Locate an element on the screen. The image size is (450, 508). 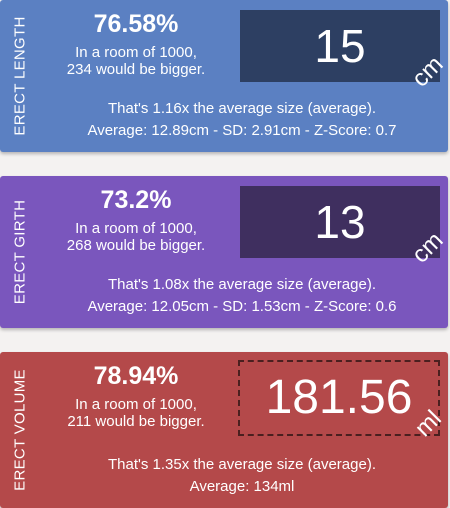
measurement-value: 13 is located at coordinates (340, 222).